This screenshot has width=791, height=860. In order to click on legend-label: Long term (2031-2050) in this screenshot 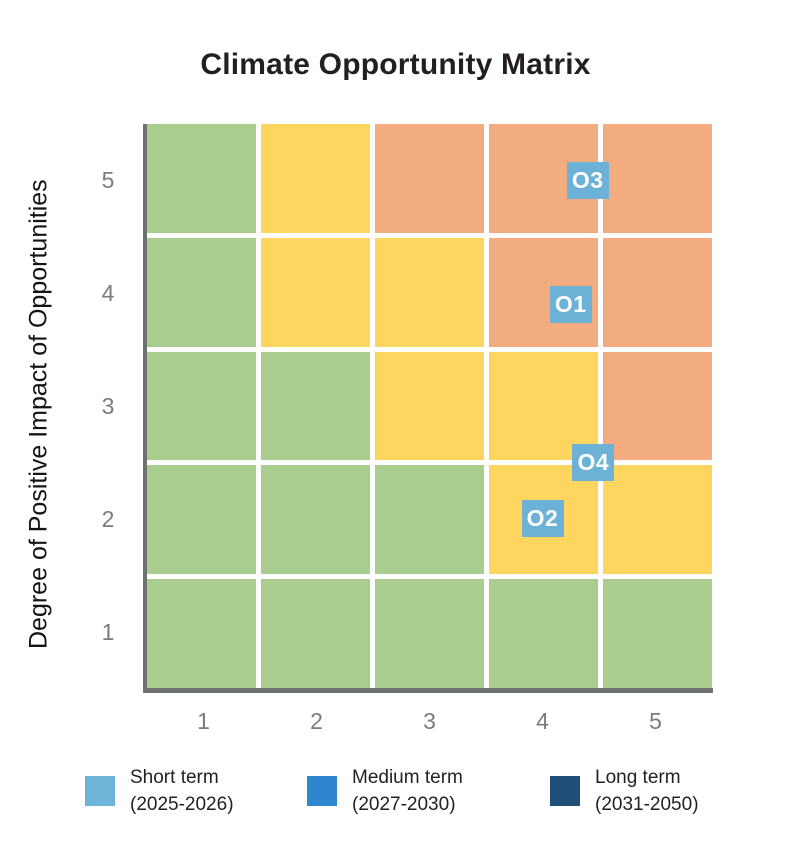, I will do `click(647, 791)`.